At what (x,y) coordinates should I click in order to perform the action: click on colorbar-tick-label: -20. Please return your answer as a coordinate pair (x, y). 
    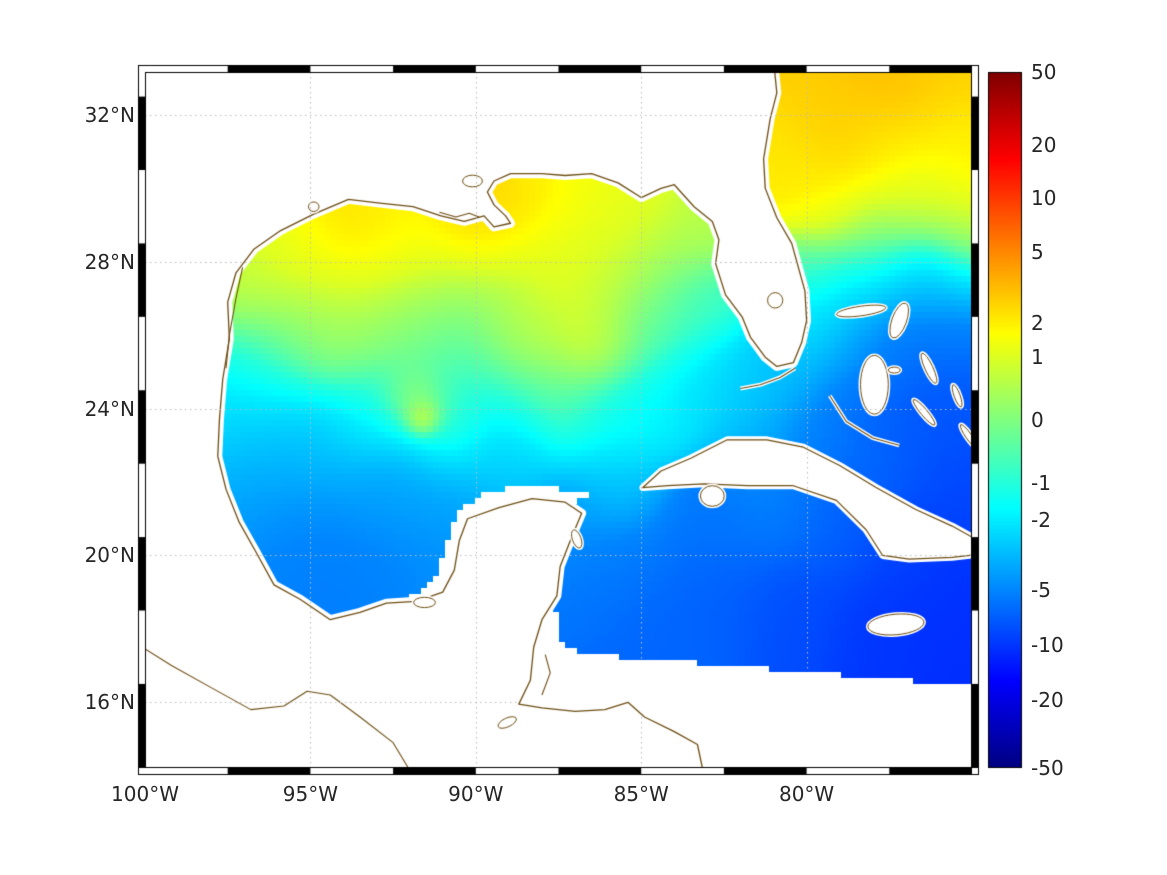
    Looking at the image, I should click on (1047, 699).